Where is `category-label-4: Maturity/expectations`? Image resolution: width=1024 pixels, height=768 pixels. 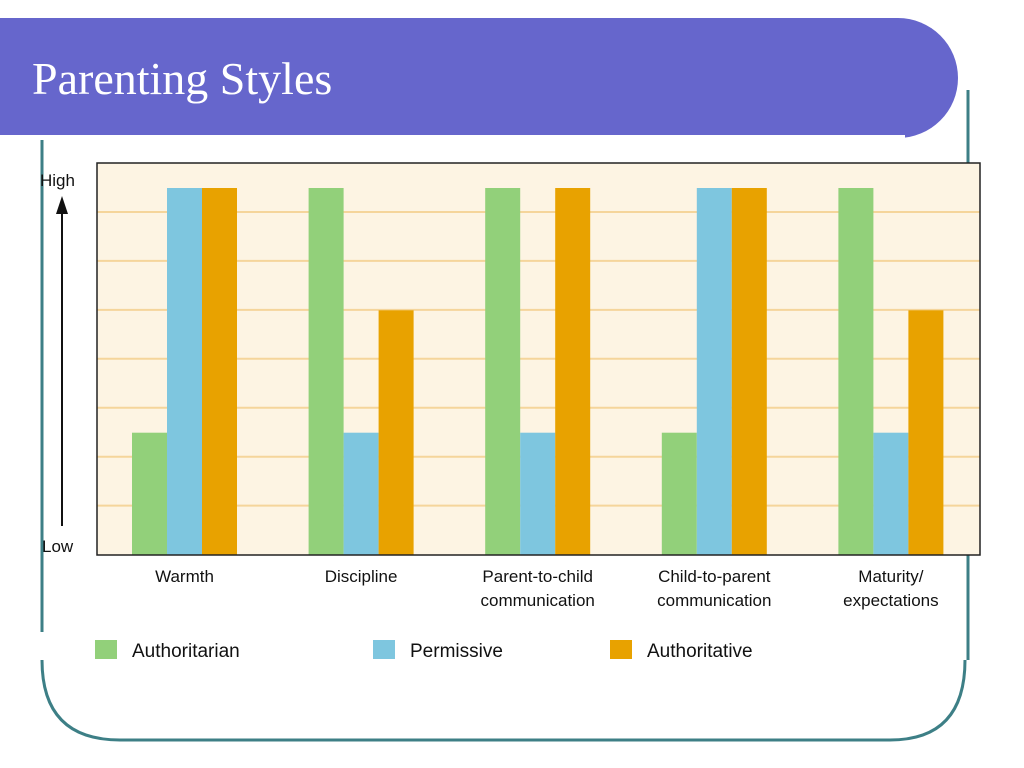 category-label-4: Maturity/expectations is located at coordinates (890, 588).